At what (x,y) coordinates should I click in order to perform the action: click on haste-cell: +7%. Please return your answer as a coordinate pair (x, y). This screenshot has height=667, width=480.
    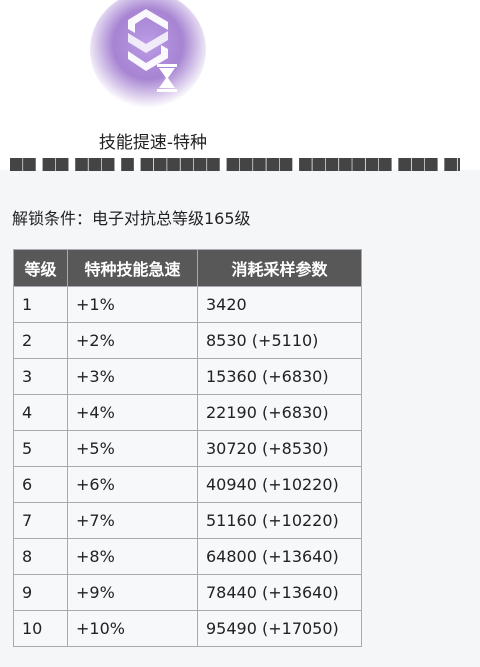
    Looking at the image, I should click on (132, 520).